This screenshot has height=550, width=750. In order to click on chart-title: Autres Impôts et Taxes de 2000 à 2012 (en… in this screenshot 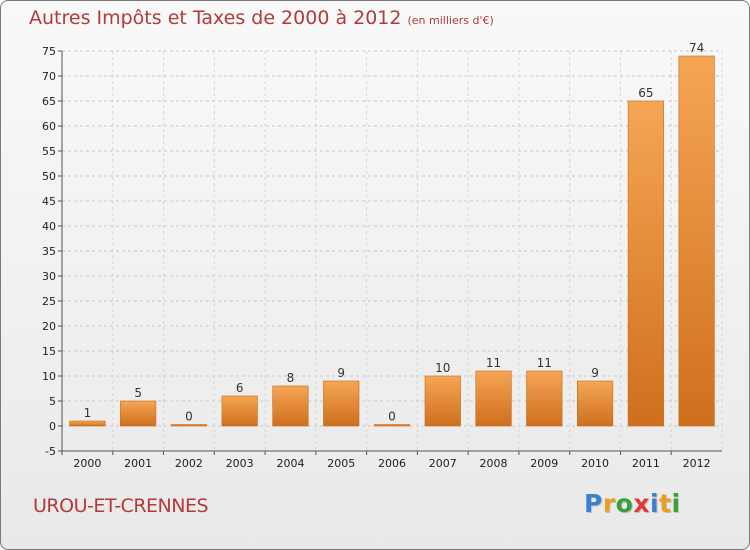, I will do `click(261, 18)`.